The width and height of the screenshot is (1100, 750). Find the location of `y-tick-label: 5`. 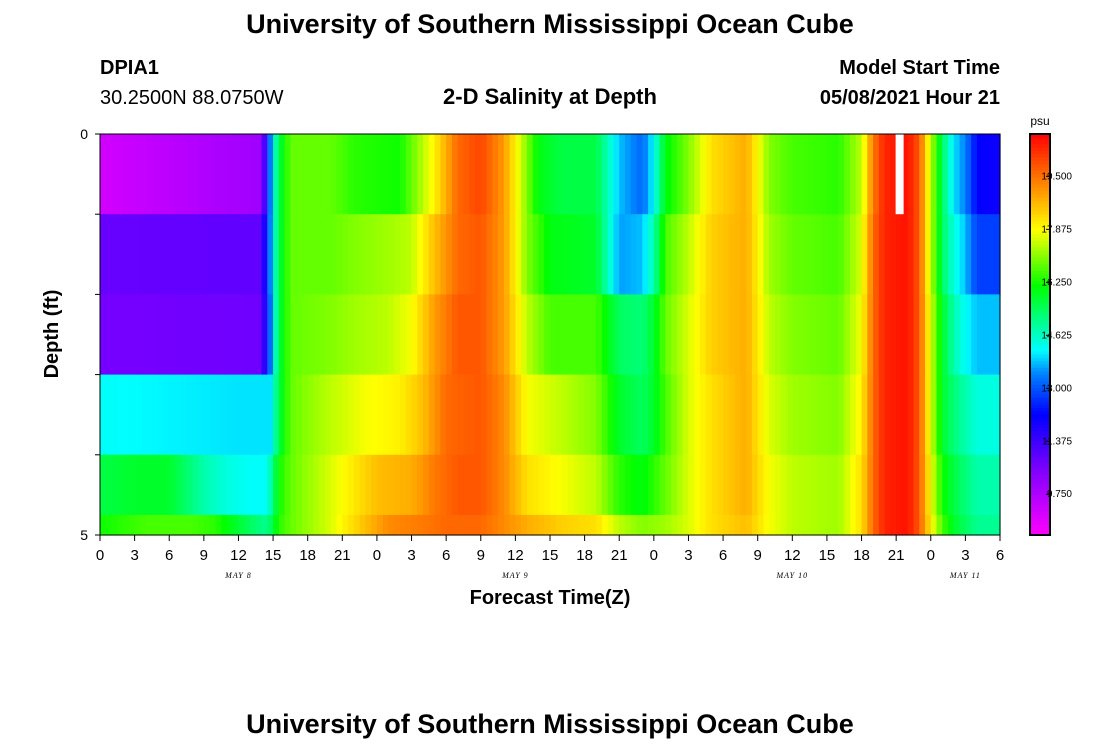

y-tick-label: 5 is located at coordinates (84, 535).